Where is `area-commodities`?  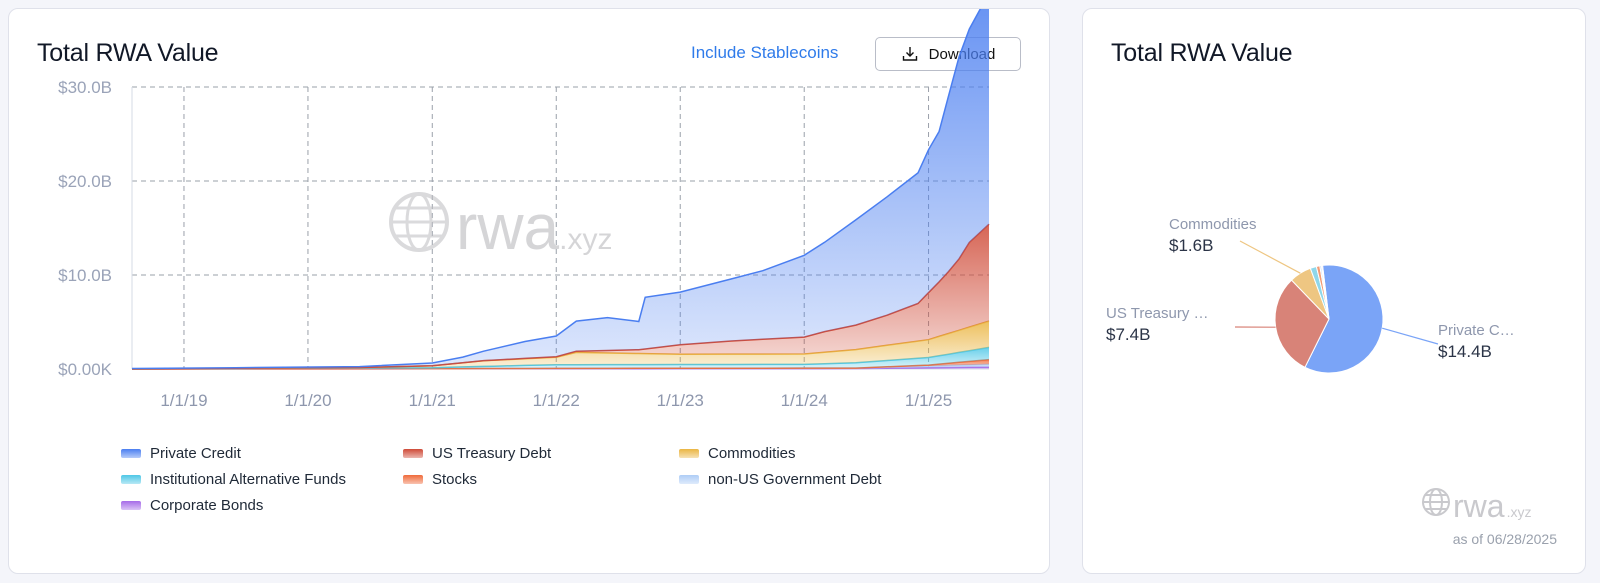
area-commodities is located at coordinates (560, 345).